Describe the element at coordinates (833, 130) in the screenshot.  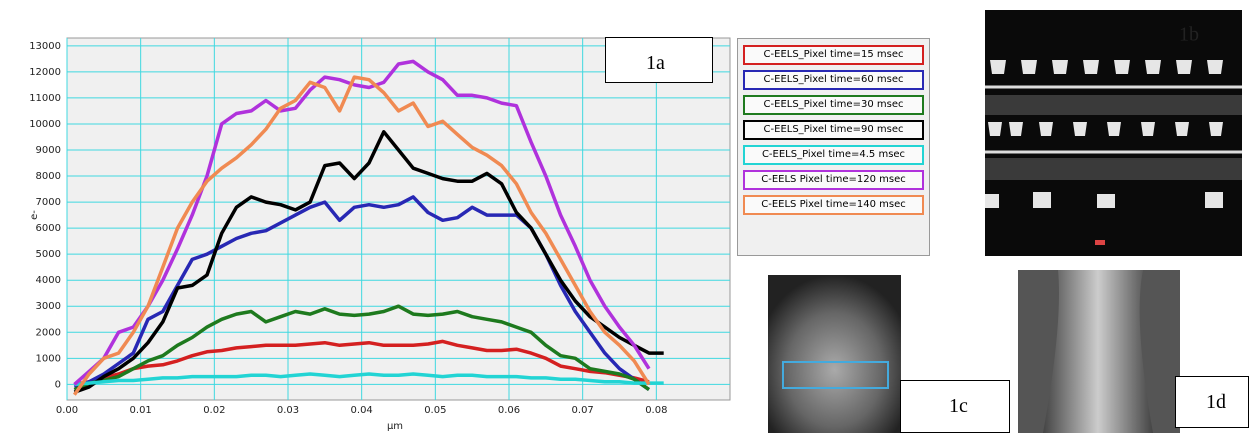
I see `legend-entry: C-EELS_Pixel time=90 msec` at that location.